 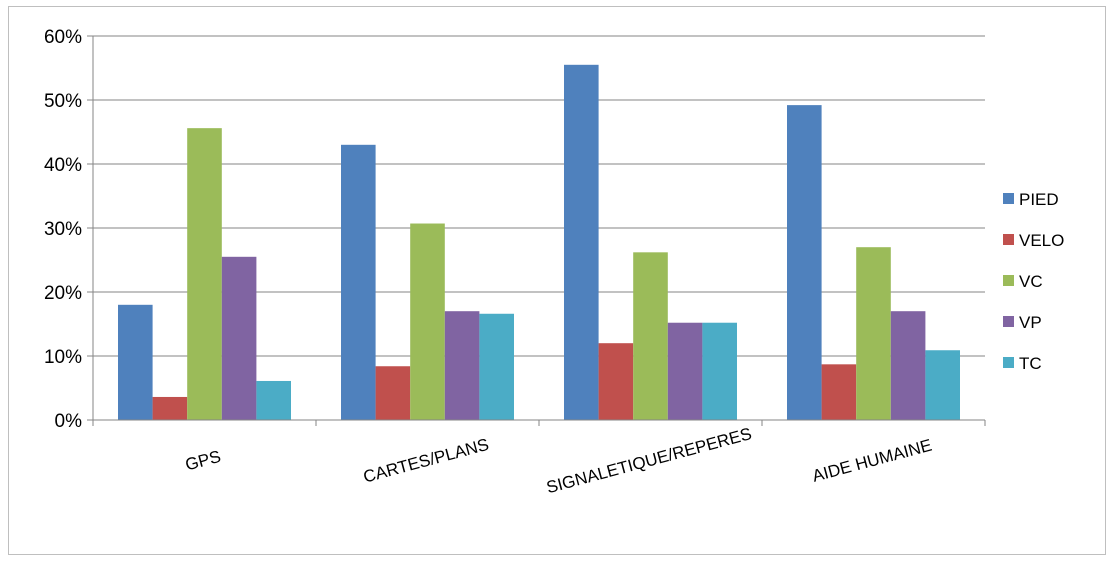 What do you see at coordinates (1008, 198) in the screenshot?
I see `legend-swatch-pied` at bounding box center [1008, 198].